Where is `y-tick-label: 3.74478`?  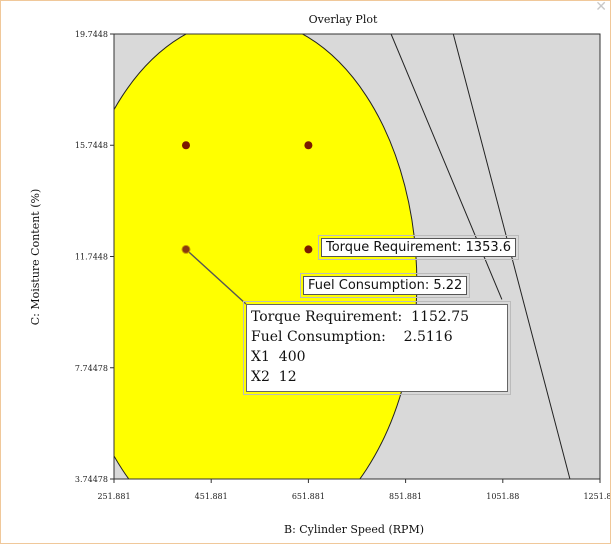 y-tick-label: 3.74478 is located at coordinates (91, 479).